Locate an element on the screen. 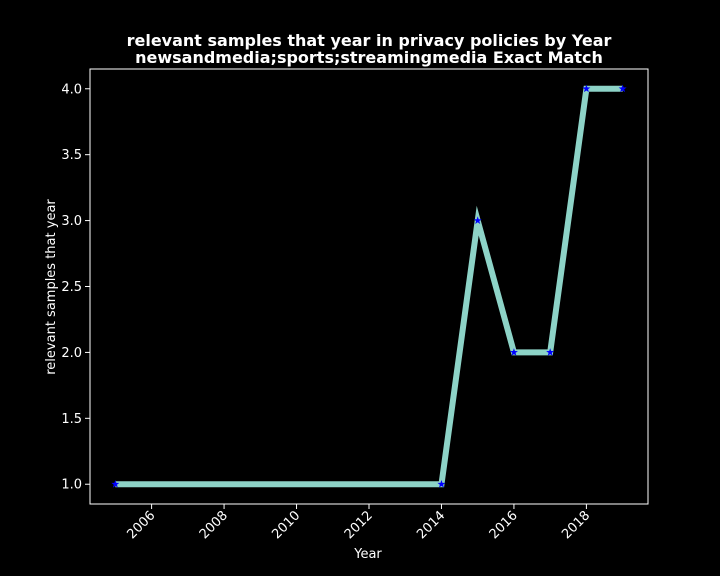 This screenshot has width=720, height=576. y-axis: 1.0 1.5 2.0 2.5 3.0 3.5 4.0 is located at coordinates (75, 287).